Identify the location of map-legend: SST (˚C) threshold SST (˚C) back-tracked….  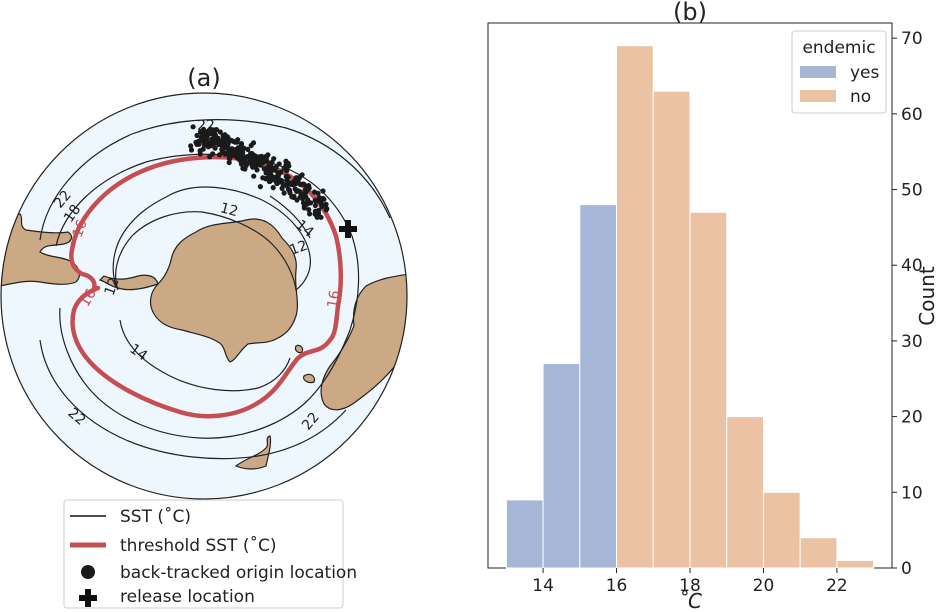
(210, 554).